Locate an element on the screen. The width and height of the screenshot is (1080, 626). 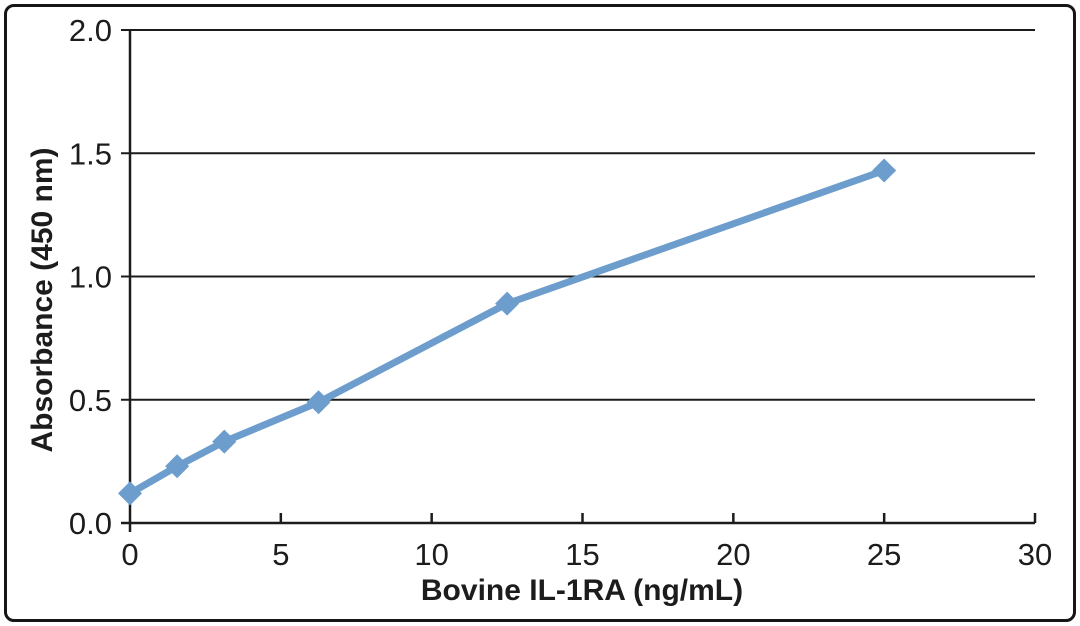
x-tick-label: 25 is located at coordinates (884, 554).